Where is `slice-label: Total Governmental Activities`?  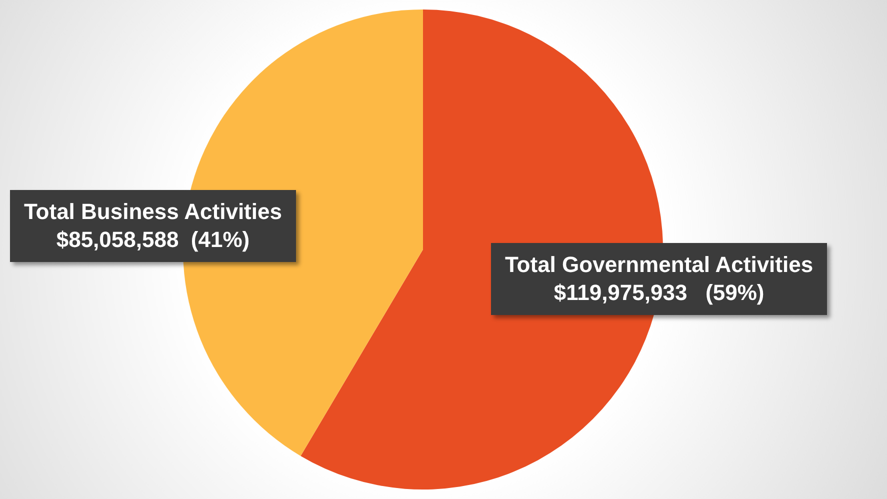 slice-label: Total Governmental Activities is located at coordinates (659, 264).